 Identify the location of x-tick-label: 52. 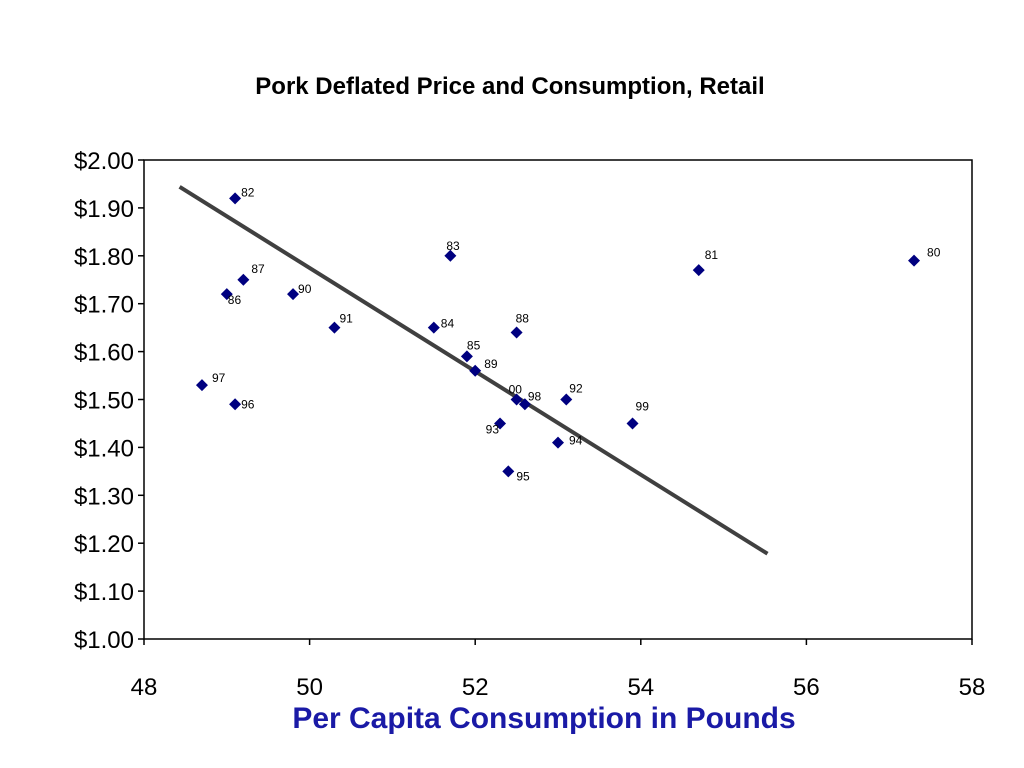
(475, 687).